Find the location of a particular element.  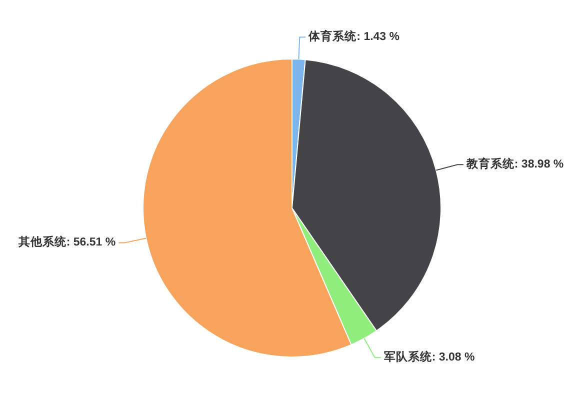

slice-label: 体育系统: 1.43 % is located at coordinates (354, 36).